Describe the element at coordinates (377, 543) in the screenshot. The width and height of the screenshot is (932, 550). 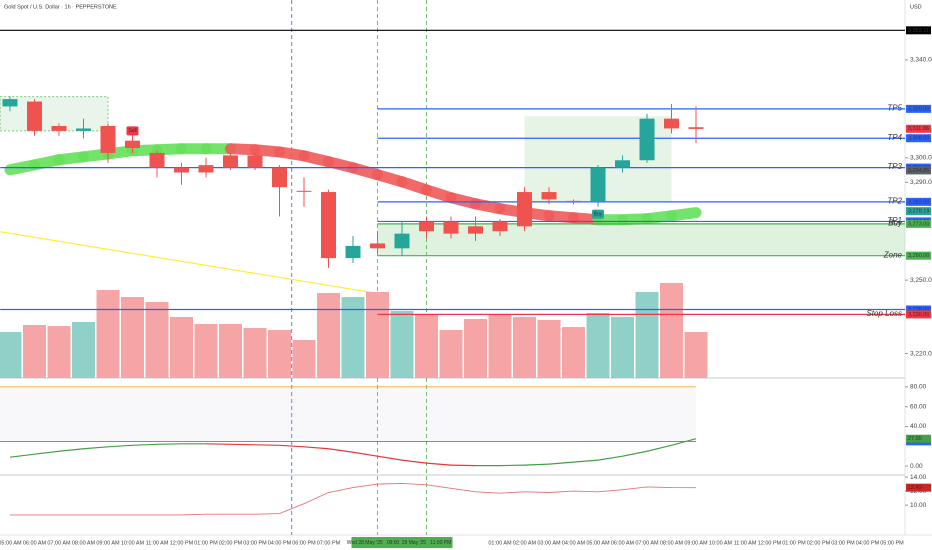
I see `crosshair-label: Wed 28 May '25 09:00 PM` at that location.